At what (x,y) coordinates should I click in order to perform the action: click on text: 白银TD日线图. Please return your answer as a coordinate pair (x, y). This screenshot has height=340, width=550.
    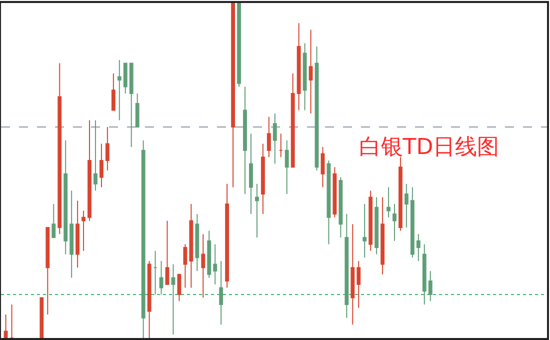
    Looking at the image, I should click on (429, 147).